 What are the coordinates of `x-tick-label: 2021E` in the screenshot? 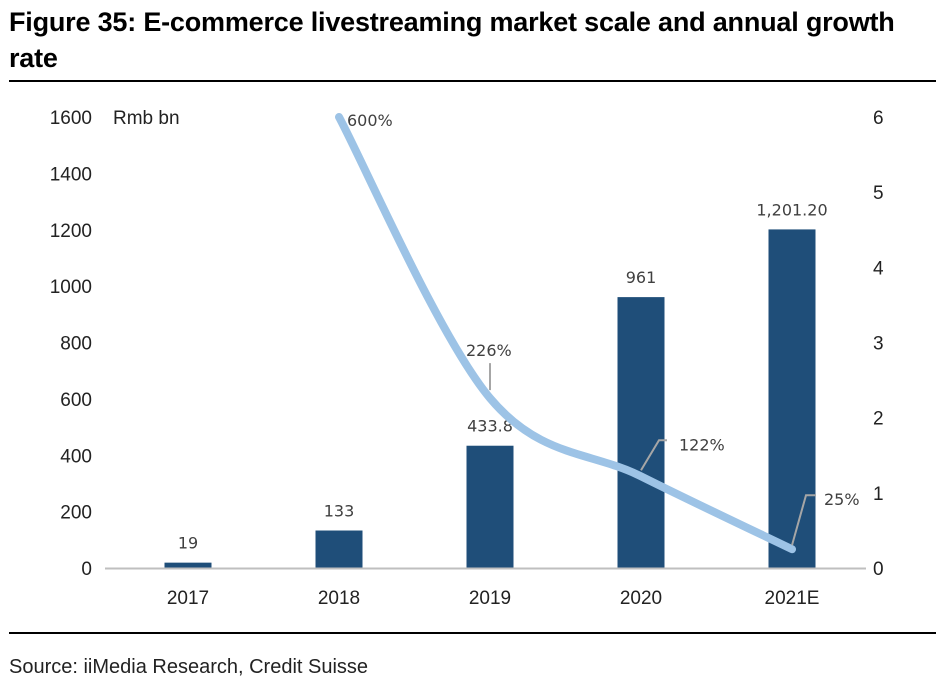 It's located at (792, 598).